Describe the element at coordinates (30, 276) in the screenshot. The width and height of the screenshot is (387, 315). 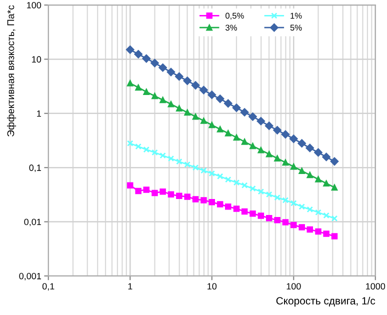
I see `y-tick-label: 0,001` at that location.